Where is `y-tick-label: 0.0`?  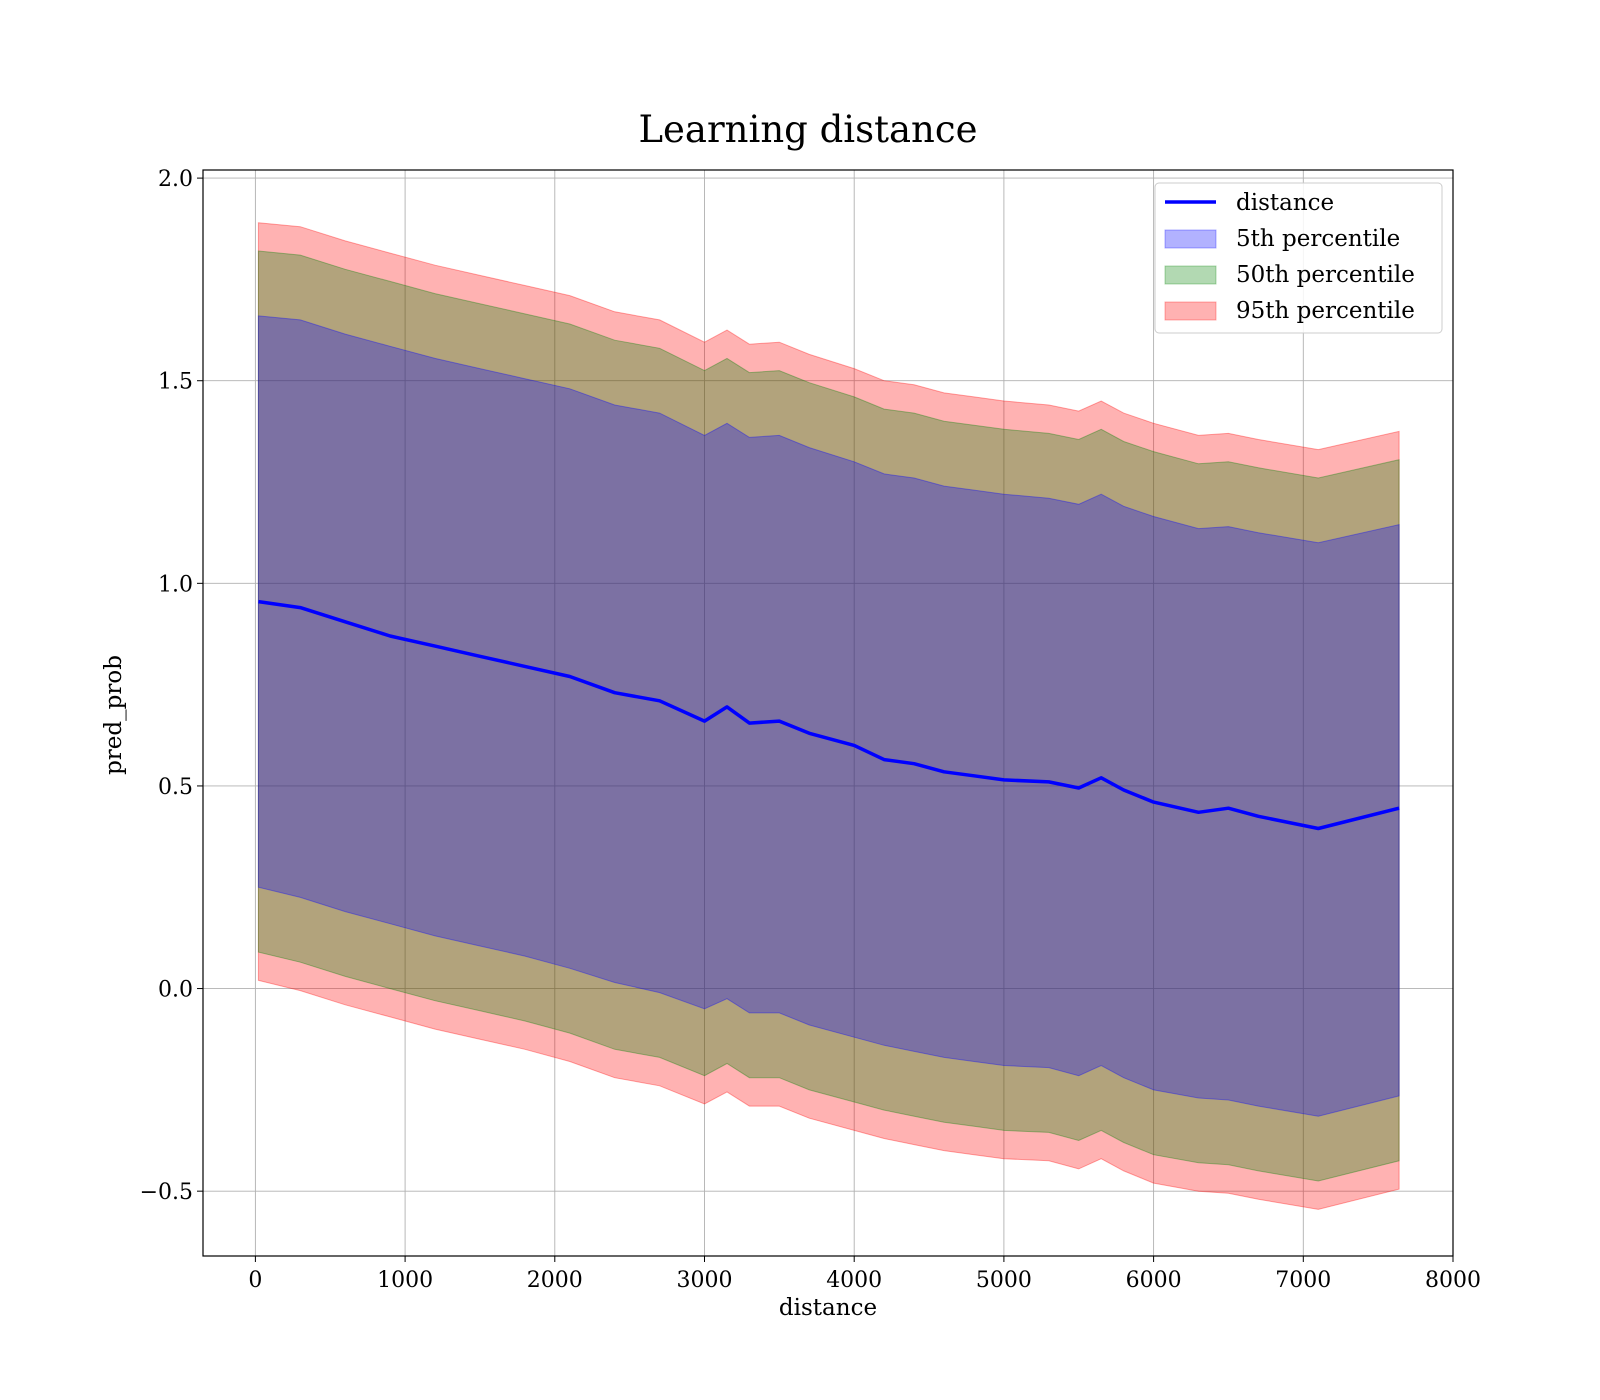 y-tick-label: 0.0 is located at coordinates (175, 990).